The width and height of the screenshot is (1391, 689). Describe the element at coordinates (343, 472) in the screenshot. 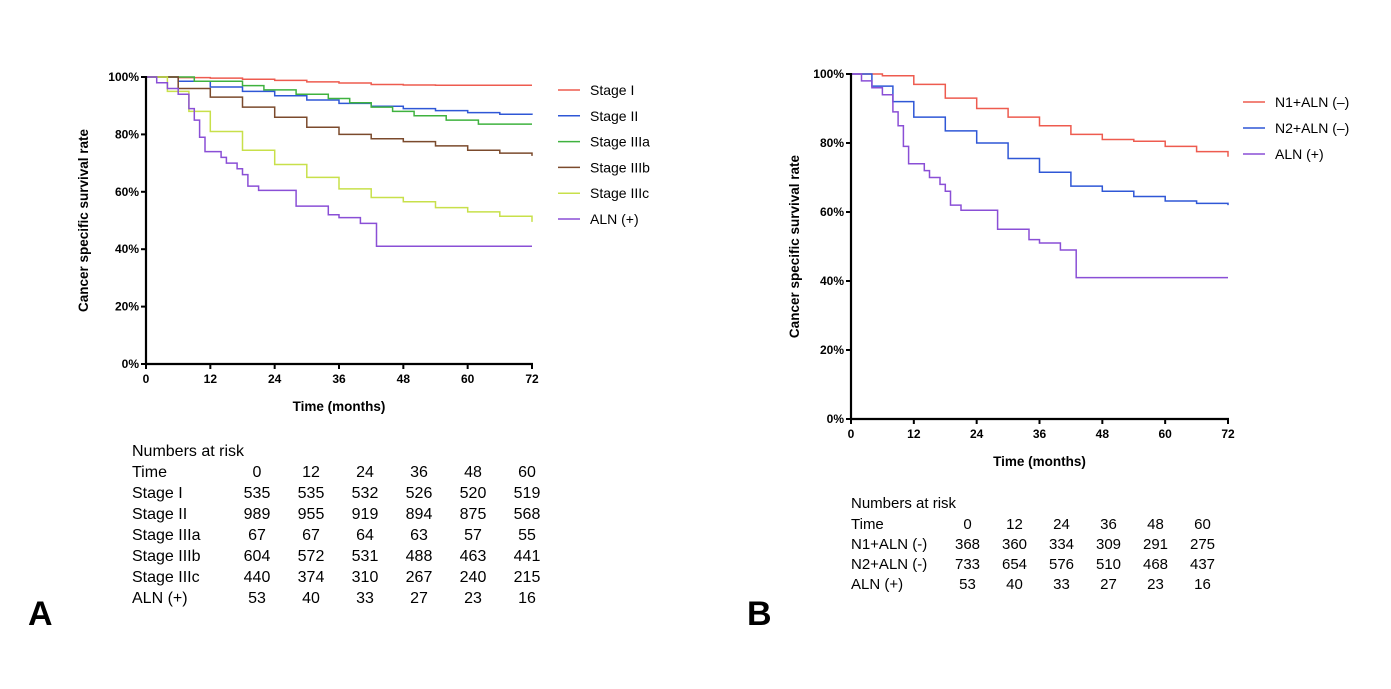

I see `panel-a-risk-row: Time 0 12 24 36 48 60` at that location.